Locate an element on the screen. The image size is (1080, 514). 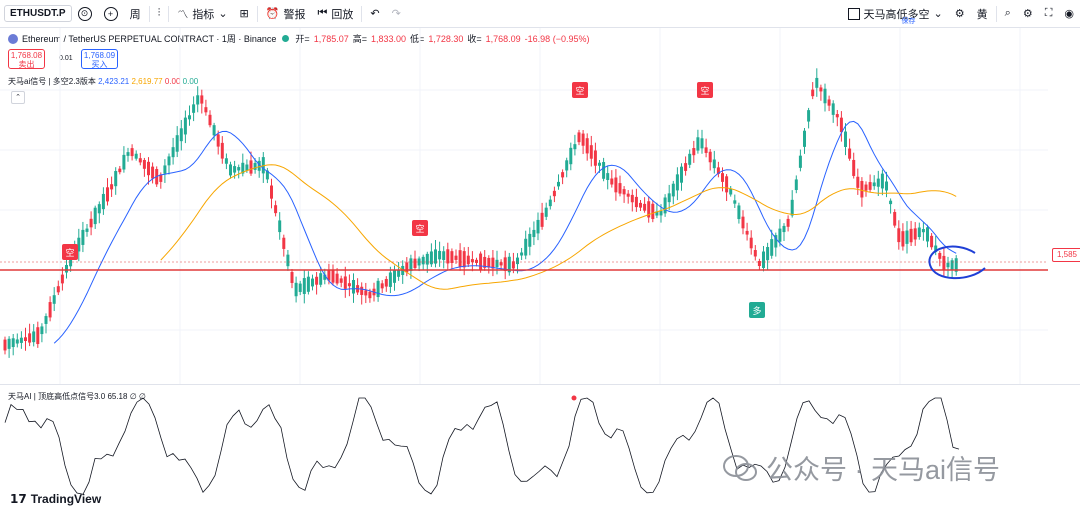
pane-divider is located at coordinates (540, 384).